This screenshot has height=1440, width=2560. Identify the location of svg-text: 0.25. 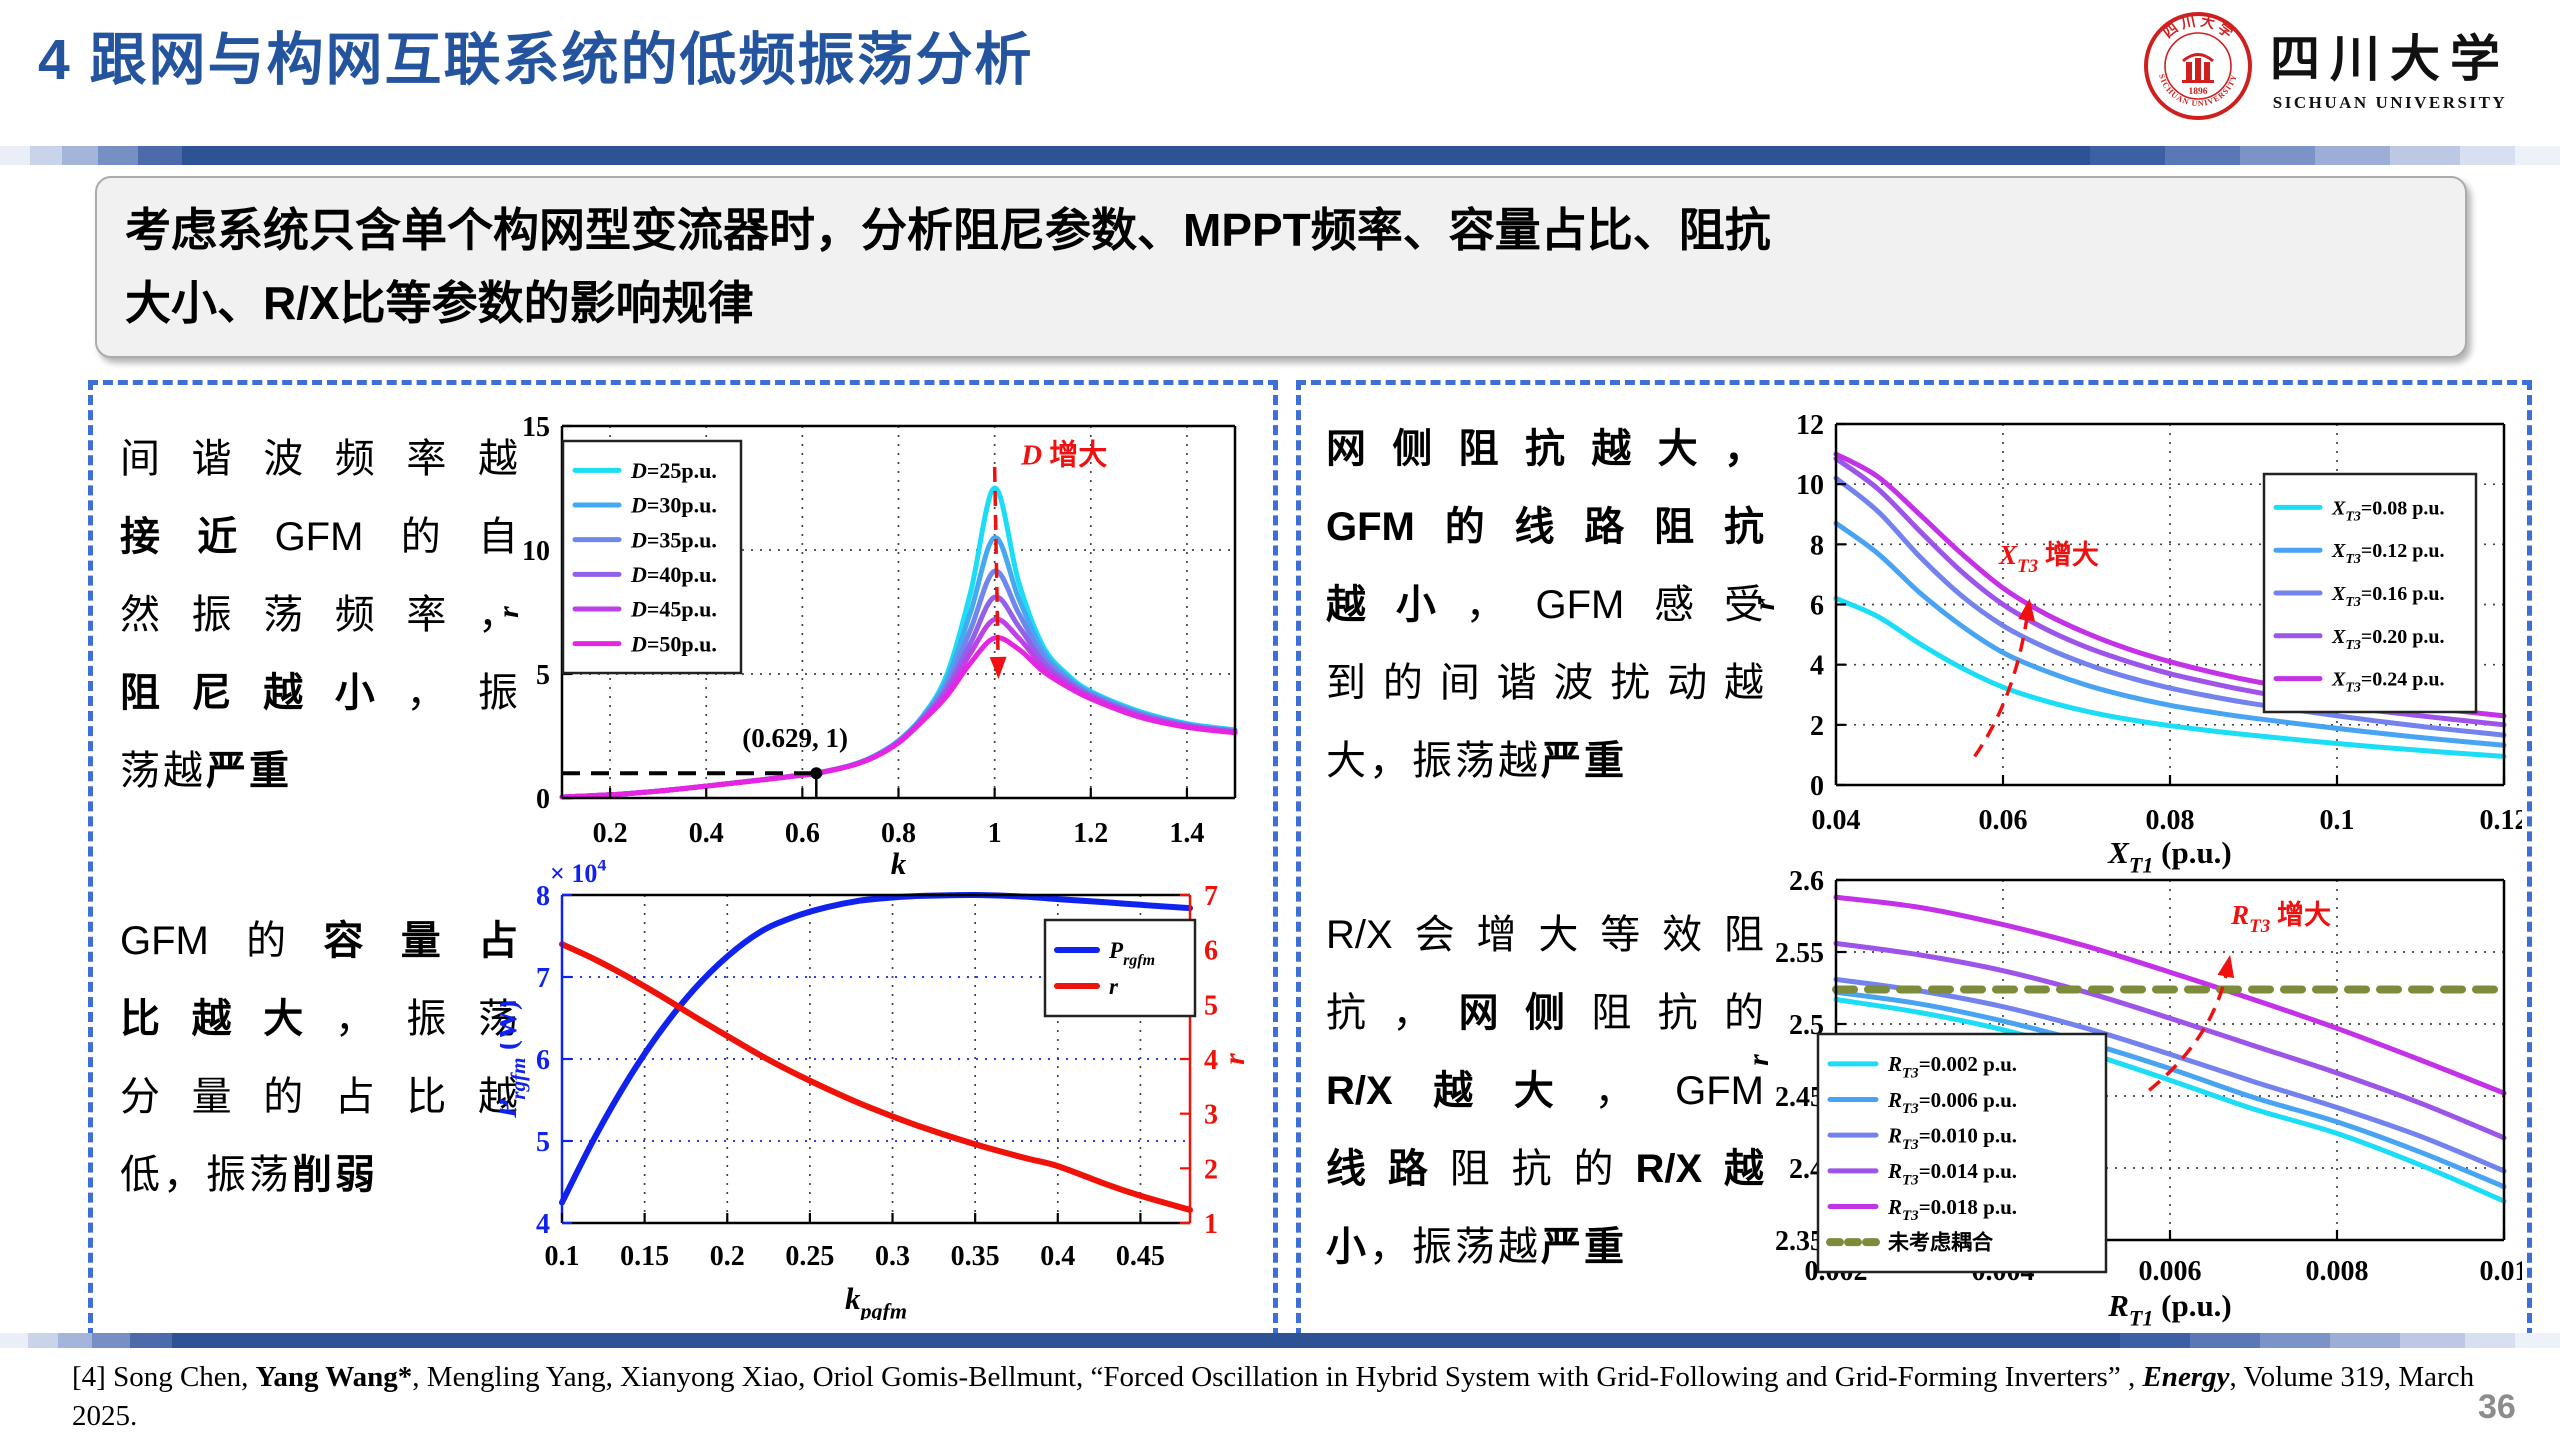
(809, 1256).